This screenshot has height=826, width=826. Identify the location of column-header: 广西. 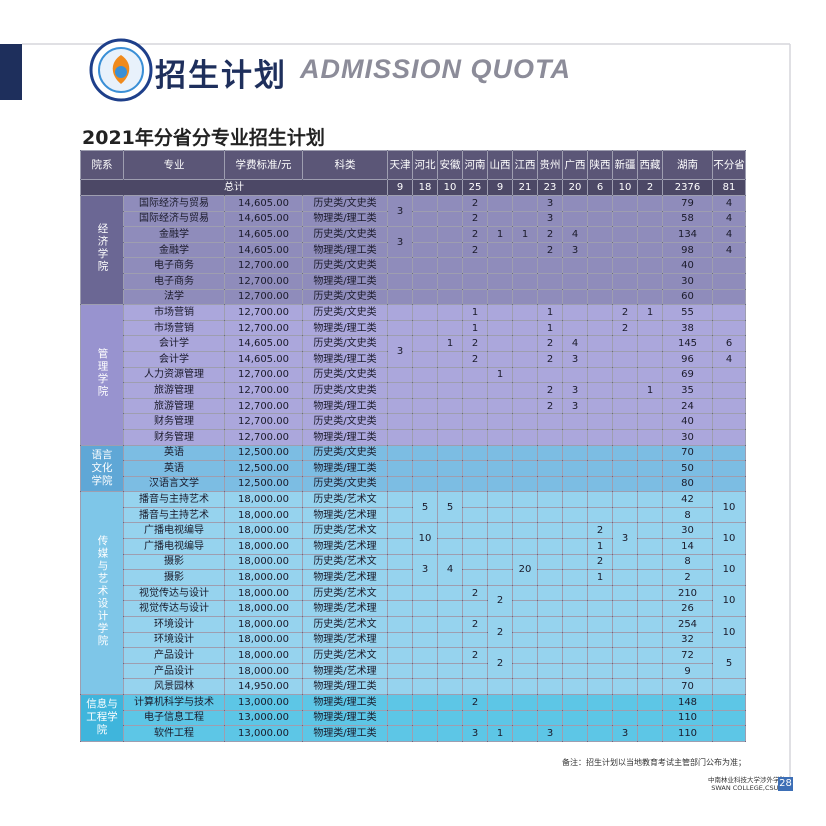
(575, 165).